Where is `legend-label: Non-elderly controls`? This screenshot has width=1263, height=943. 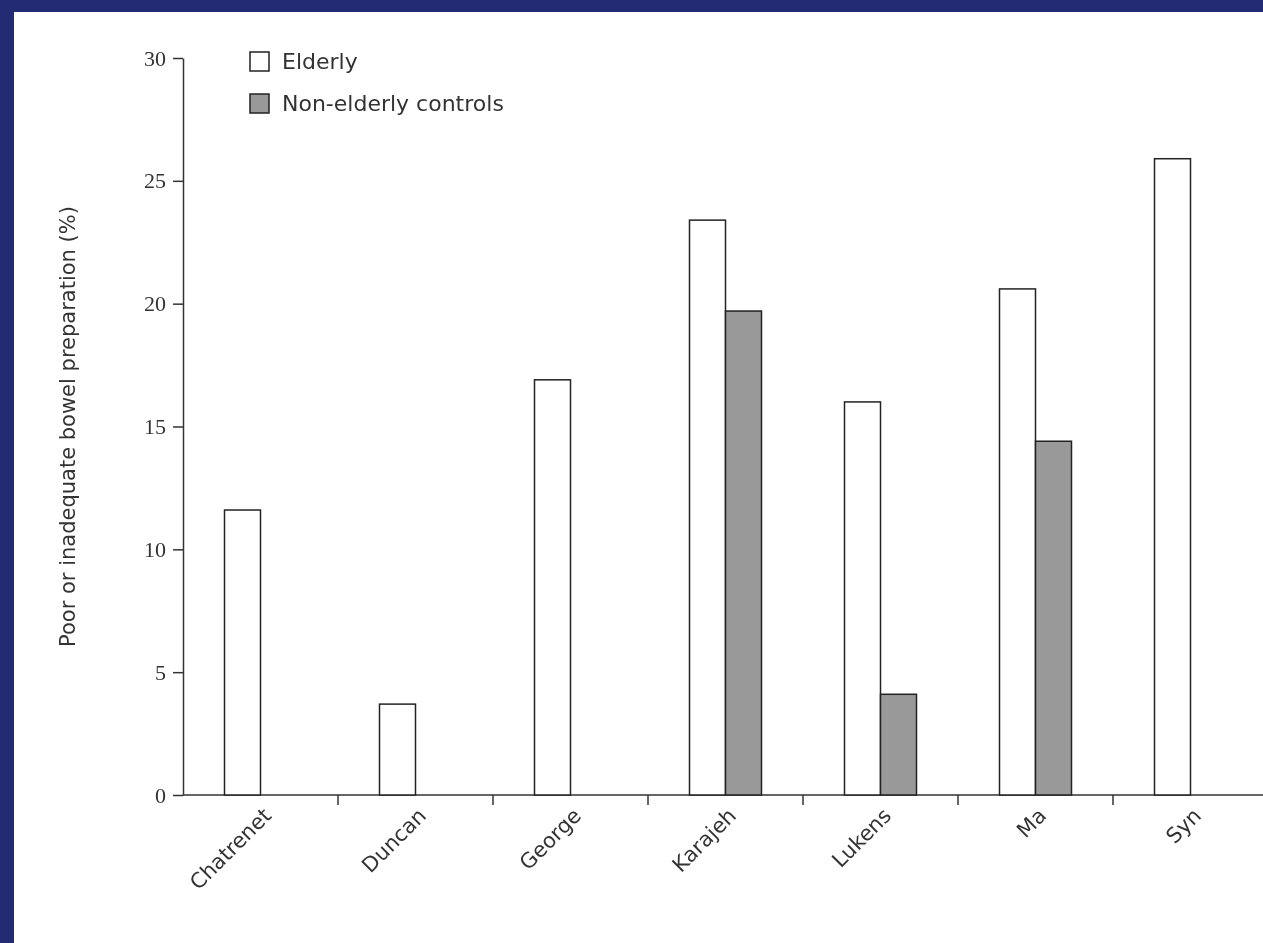 legend-label: Non-elderly controls is located at coordinates (393, 103).